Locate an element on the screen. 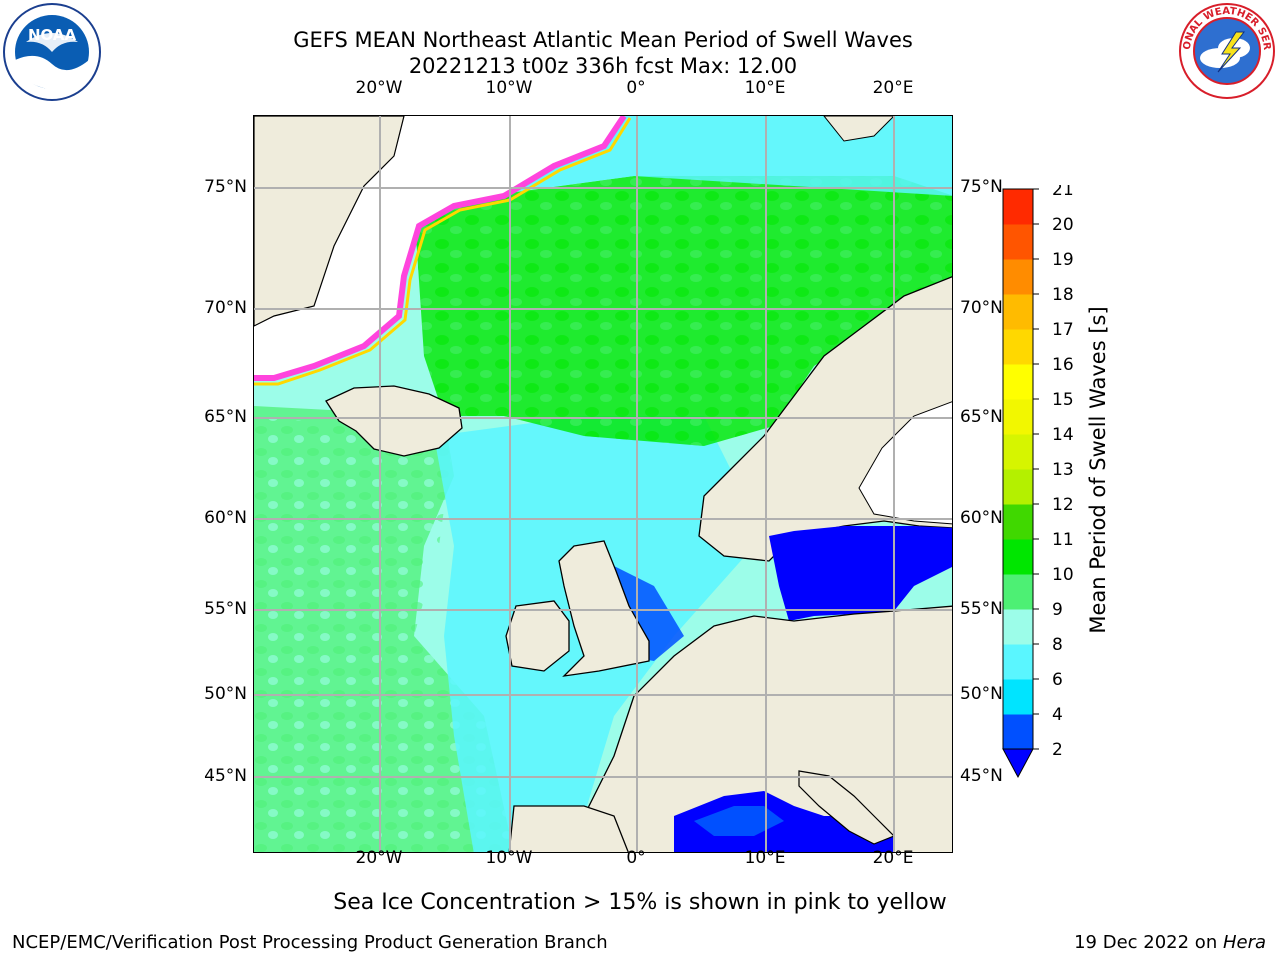  footer-date: 19 Dec 2022 on is located at coordinates (1148, 942).